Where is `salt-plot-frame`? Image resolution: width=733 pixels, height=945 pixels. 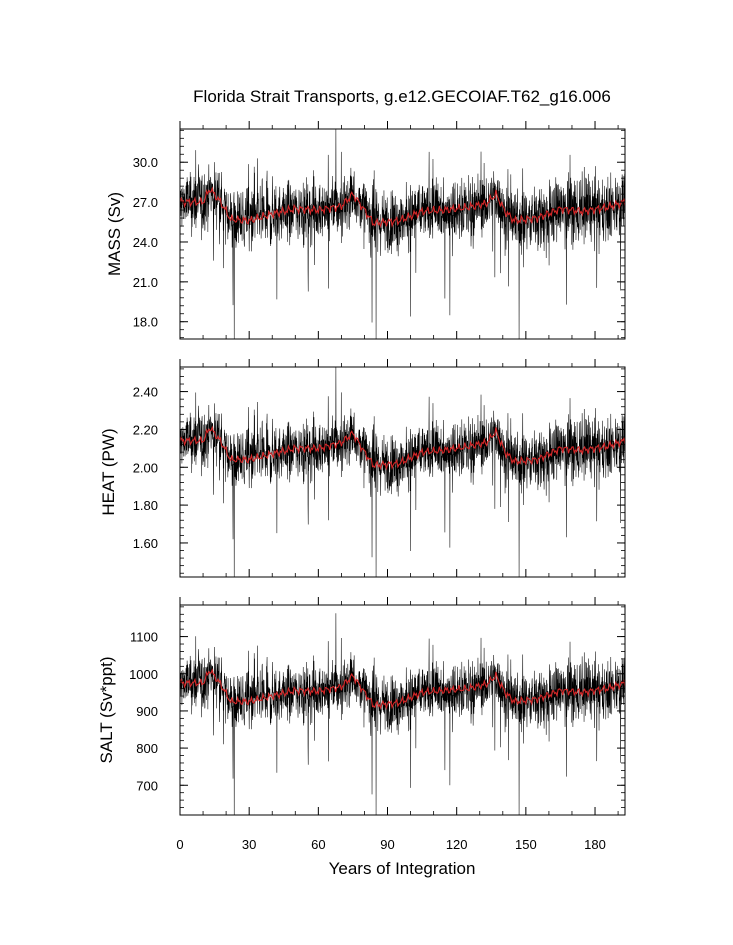
salt-plot-frame is located at coordinates (402, 710).